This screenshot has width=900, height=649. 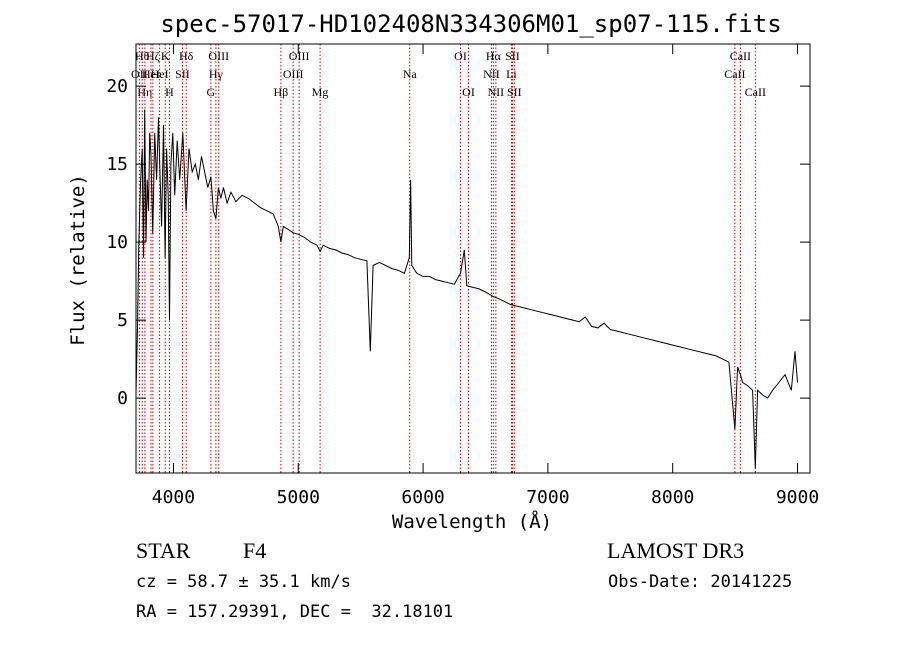 I want to click on y-tick-label: 10, so click(x=117, y=242).